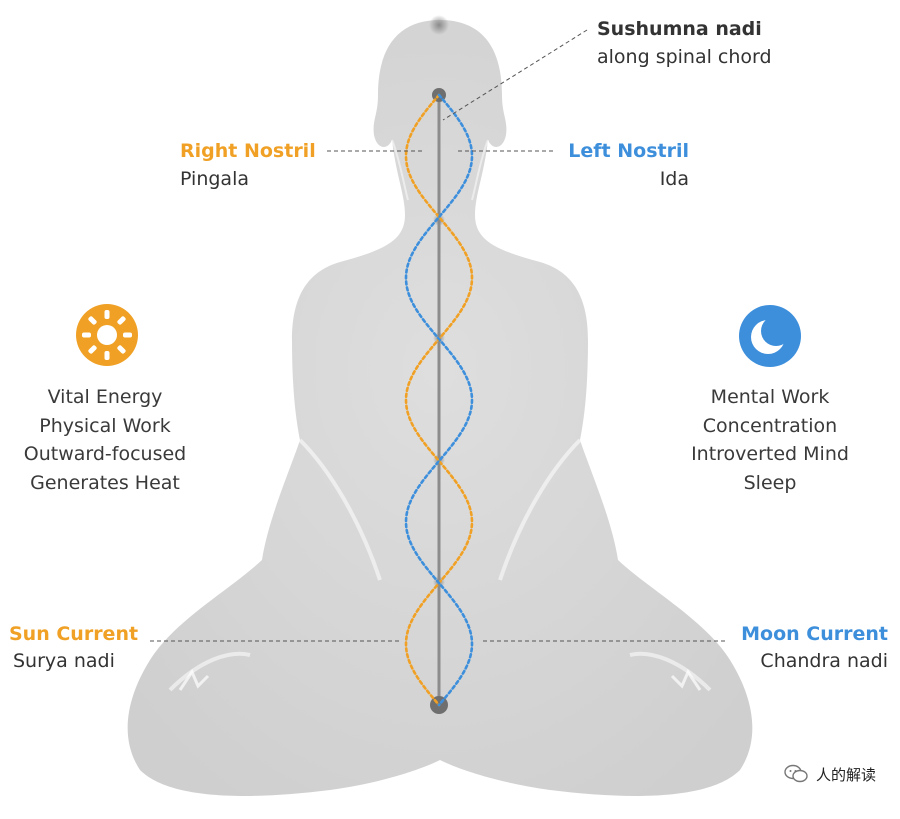 Image resolution: width=900 pixels, height=819 pixels. Describe the element at coordinates (628, 151) in the screenshot. I see `left-nostril-title: Left Nostril` at that location.